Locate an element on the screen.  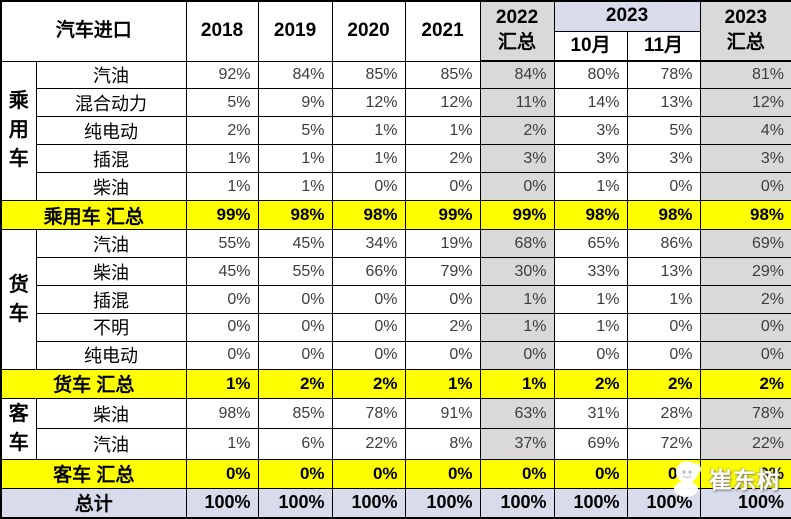
value-cell: 45% is located at coordinates (295, 244).